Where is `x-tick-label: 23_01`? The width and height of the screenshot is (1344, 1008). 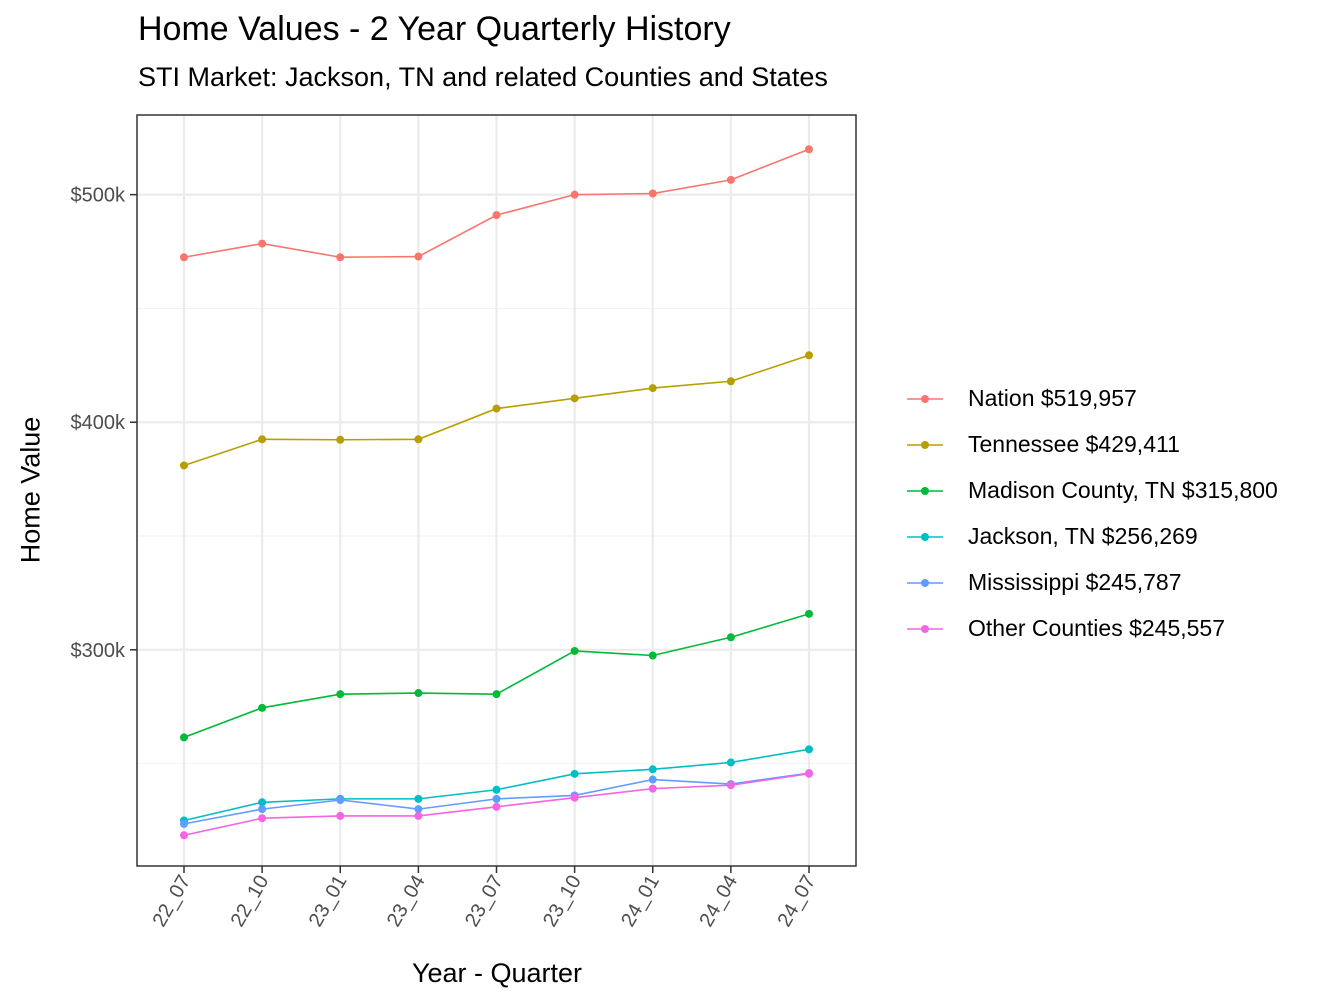
x-tick-label: 23_01 is located at coordinates (328, 901).